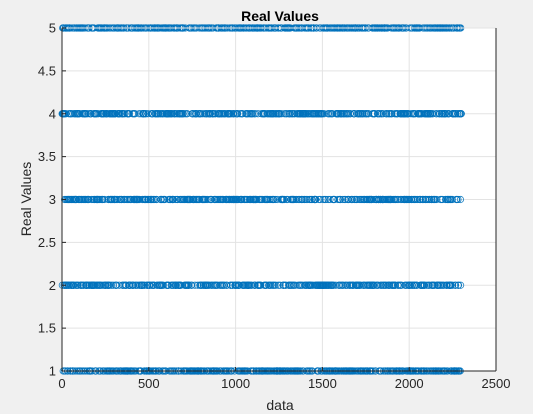  What do you see at coordinates (496, 383) in the screenshot?
I see `x-tick-label: 2500` at bounding box center [496, 383].